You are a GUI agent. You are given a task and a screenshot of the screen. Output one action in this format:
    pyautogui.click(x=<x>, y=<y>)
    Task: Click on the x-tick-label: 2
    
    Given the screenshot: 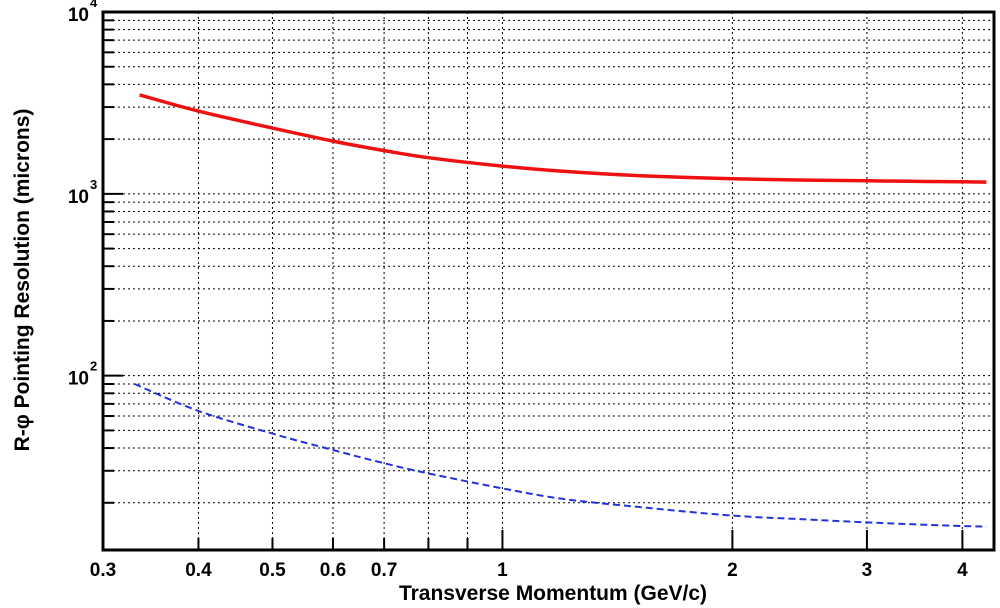 What is the action you would take?
    pyautogui.click(x=732, y=570)
    